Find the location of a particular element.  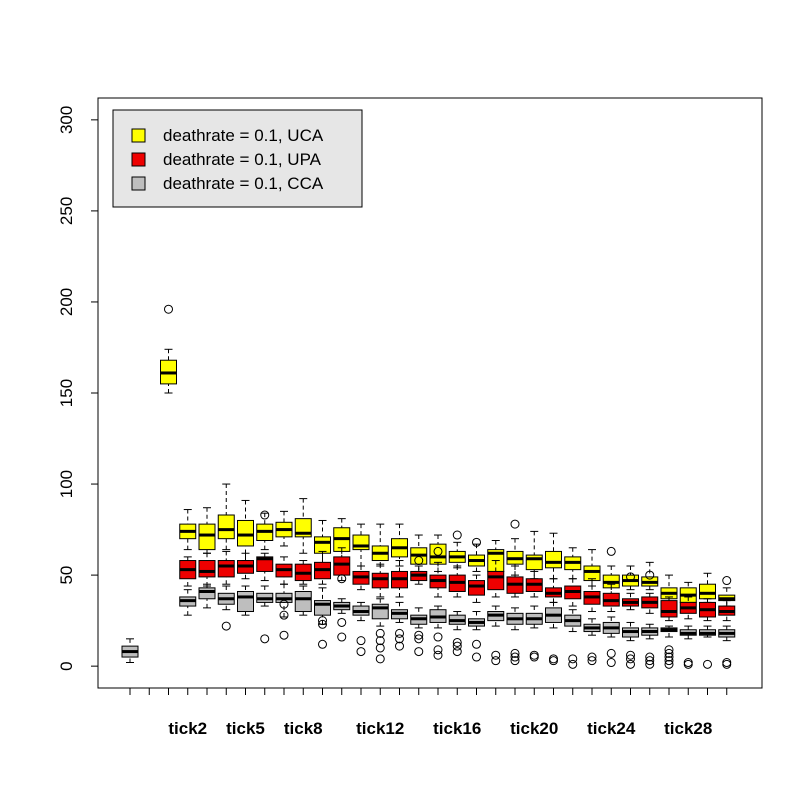

x-tick-label: tick28 is located at coordinates (688, 728).